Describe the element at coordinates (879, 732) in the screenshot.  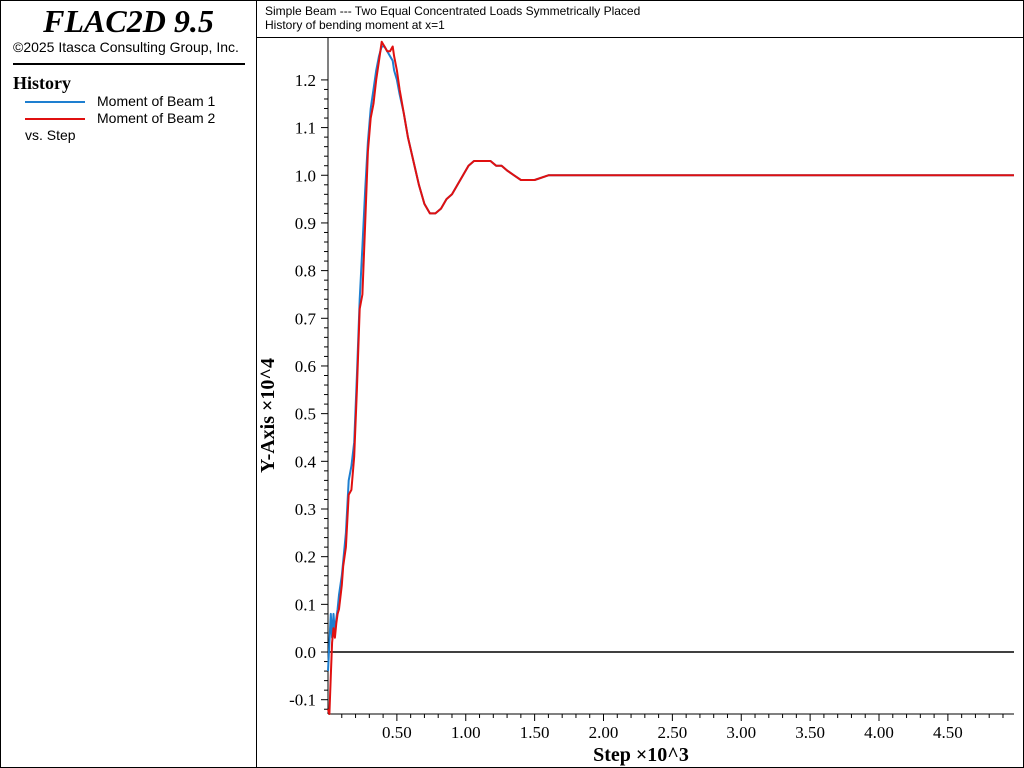
I see `x-tick-label-7: 4.00` at that location.